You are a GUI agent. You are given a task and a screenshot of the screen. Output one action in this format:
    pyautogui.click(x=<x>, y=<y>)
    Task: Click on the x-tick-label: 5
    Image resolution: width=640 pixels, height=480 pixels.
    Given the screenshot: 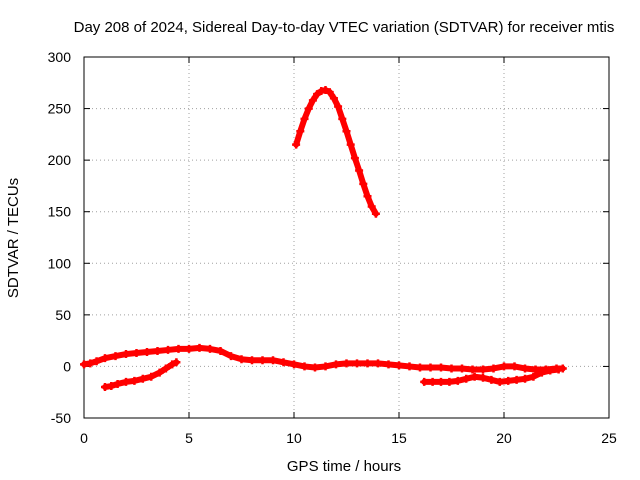 What is the action you would take?
    pyautogui.click(x=189, y=438)
    